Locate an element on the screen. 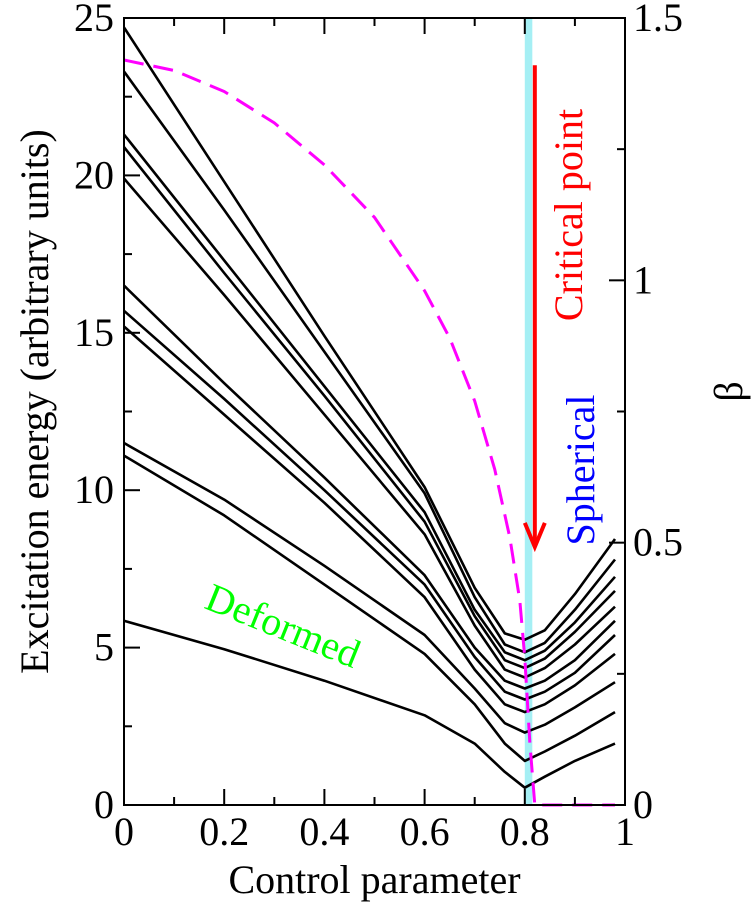  deformed-label: Deformed is located at coordinates (282, 625).